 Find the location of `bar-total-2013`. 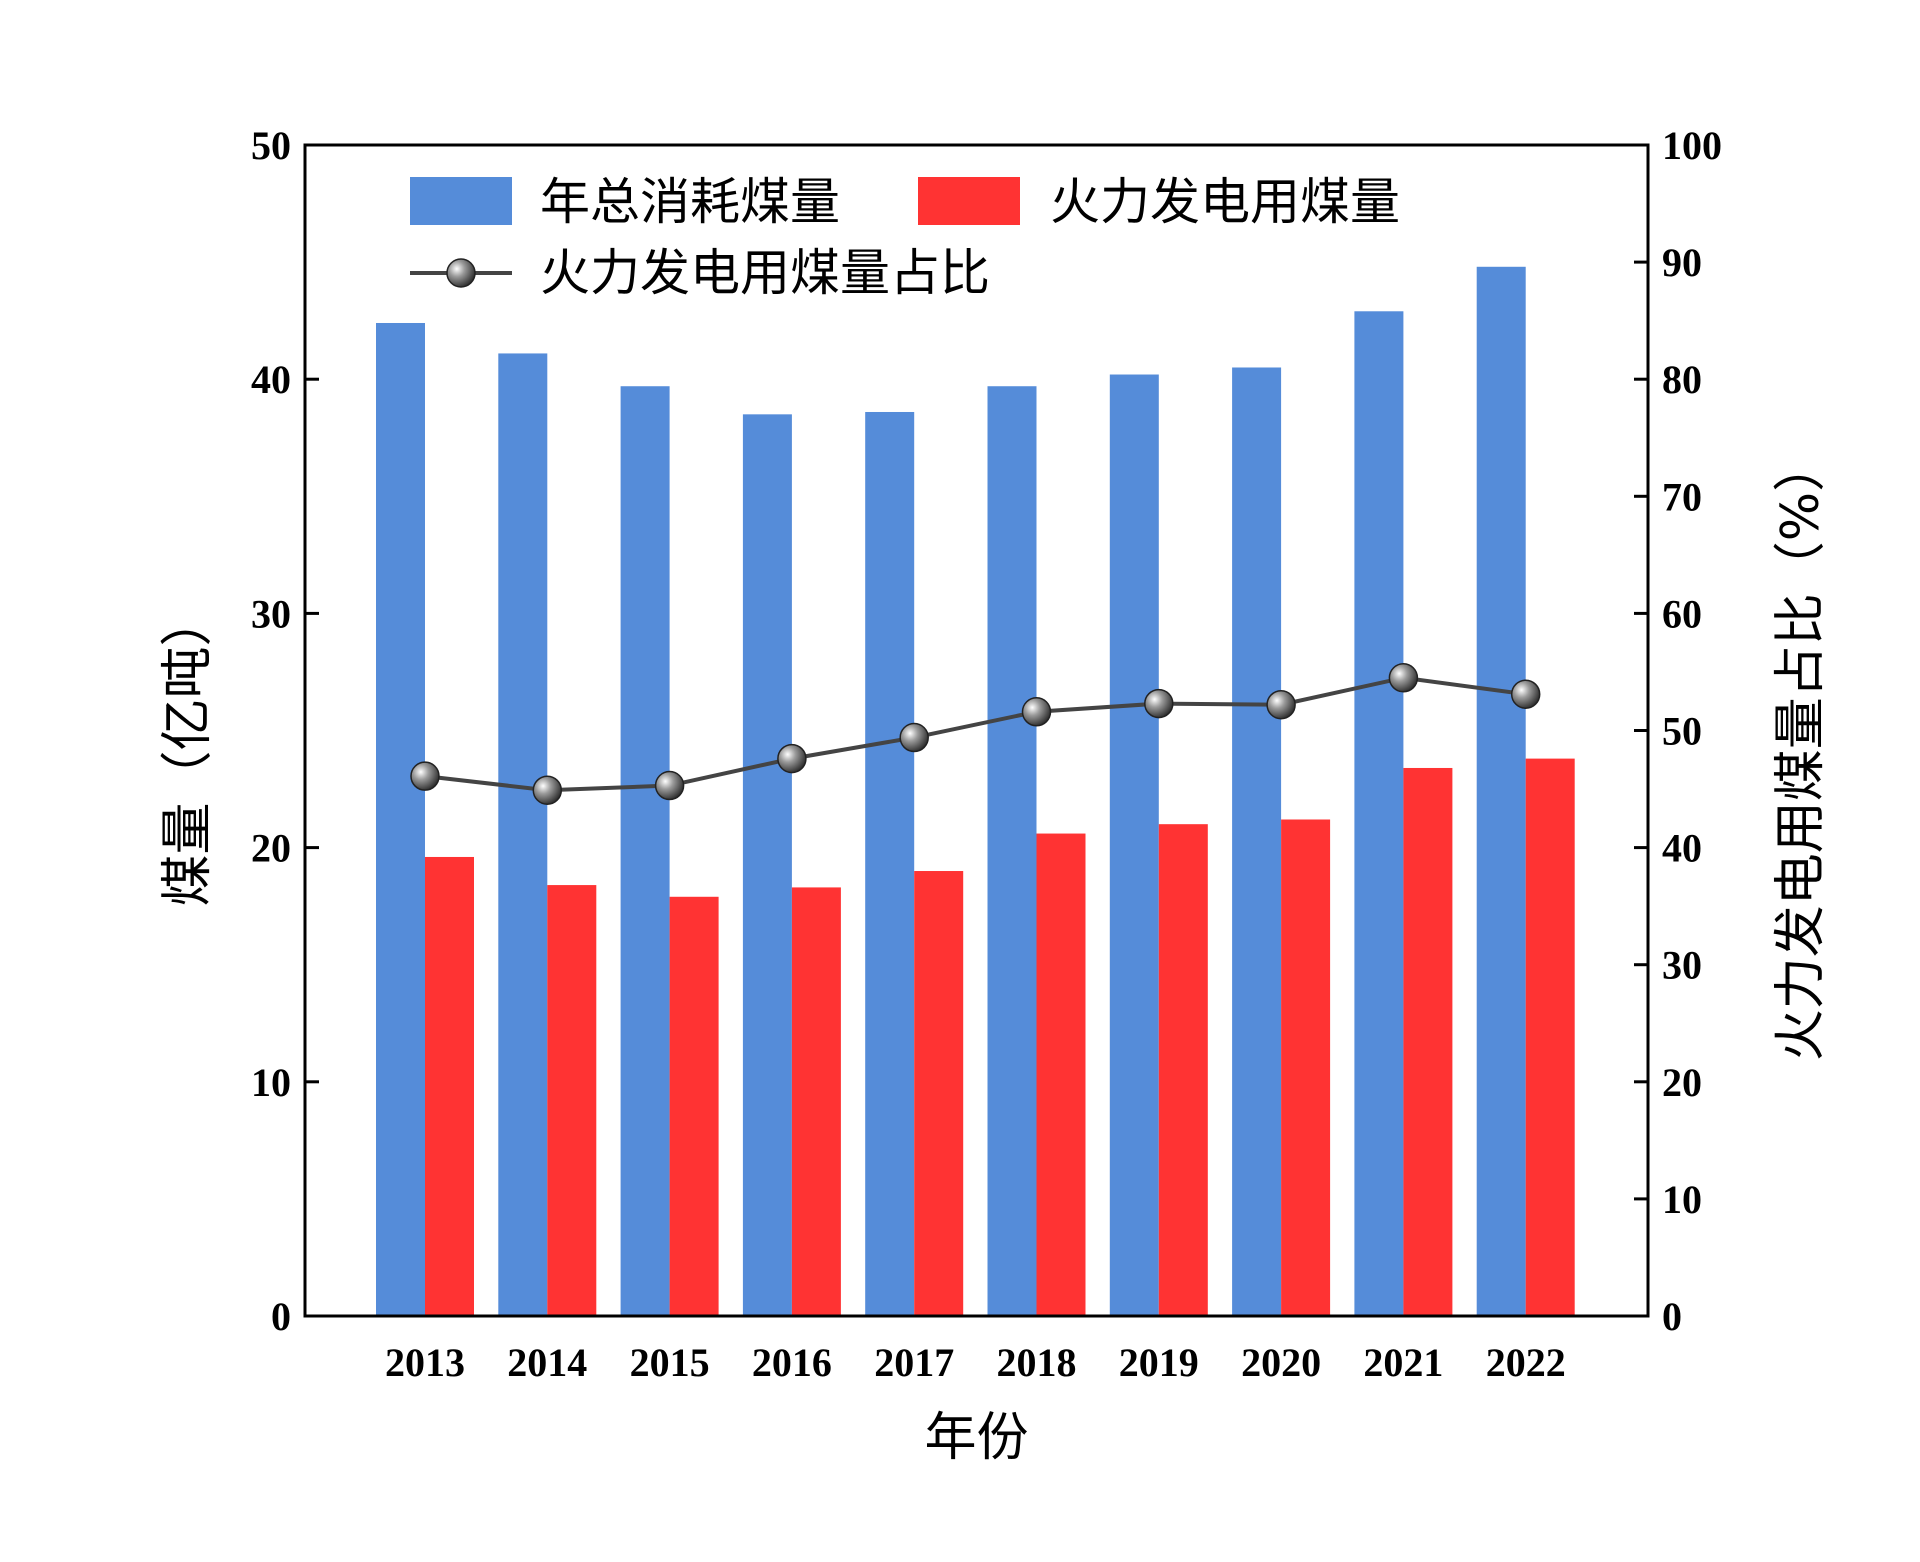

bar-total-2013 is located at coordinates (400, 819).